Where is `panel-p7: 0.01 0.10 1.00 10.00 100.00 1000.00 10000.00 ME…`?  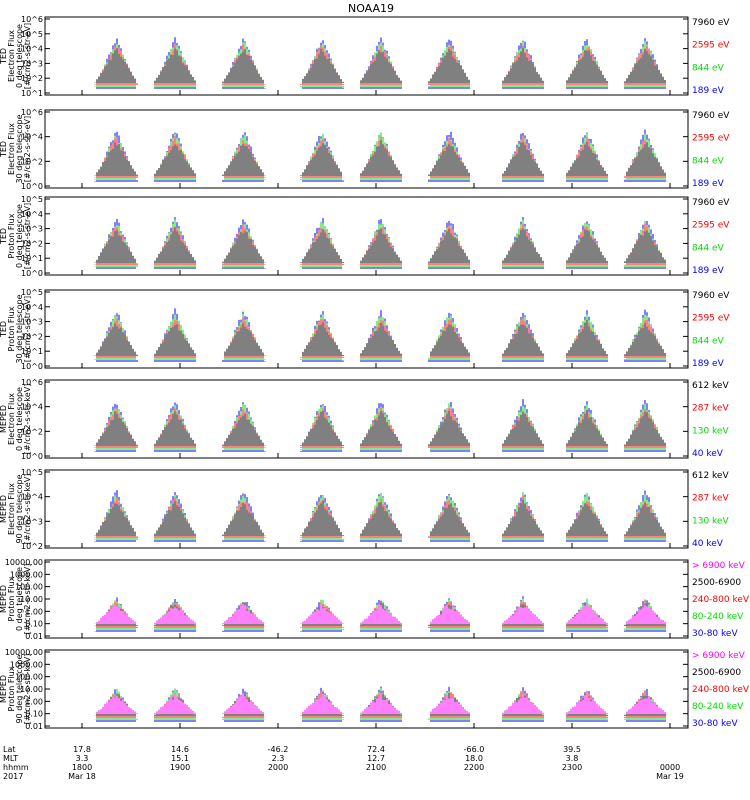 panel-p7: 0.01 0.10 1.00 10.00 100.00 1000.00 10000.00 ME… is located at coordinates (375, 599).